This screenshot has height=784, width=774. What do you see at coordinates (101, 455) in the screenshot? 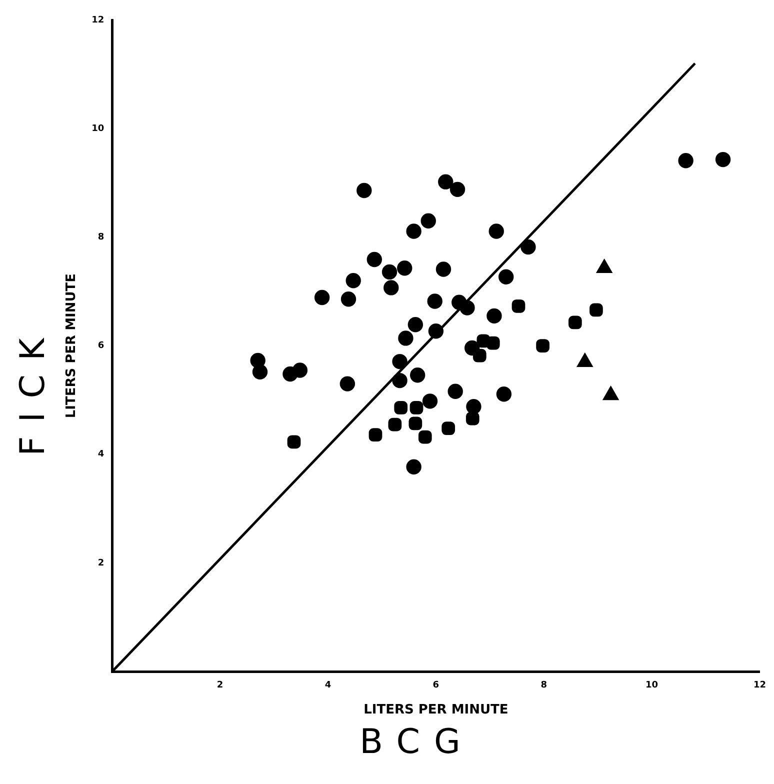
I see `y-tick-label: 4` at bounding box center [101, 455].